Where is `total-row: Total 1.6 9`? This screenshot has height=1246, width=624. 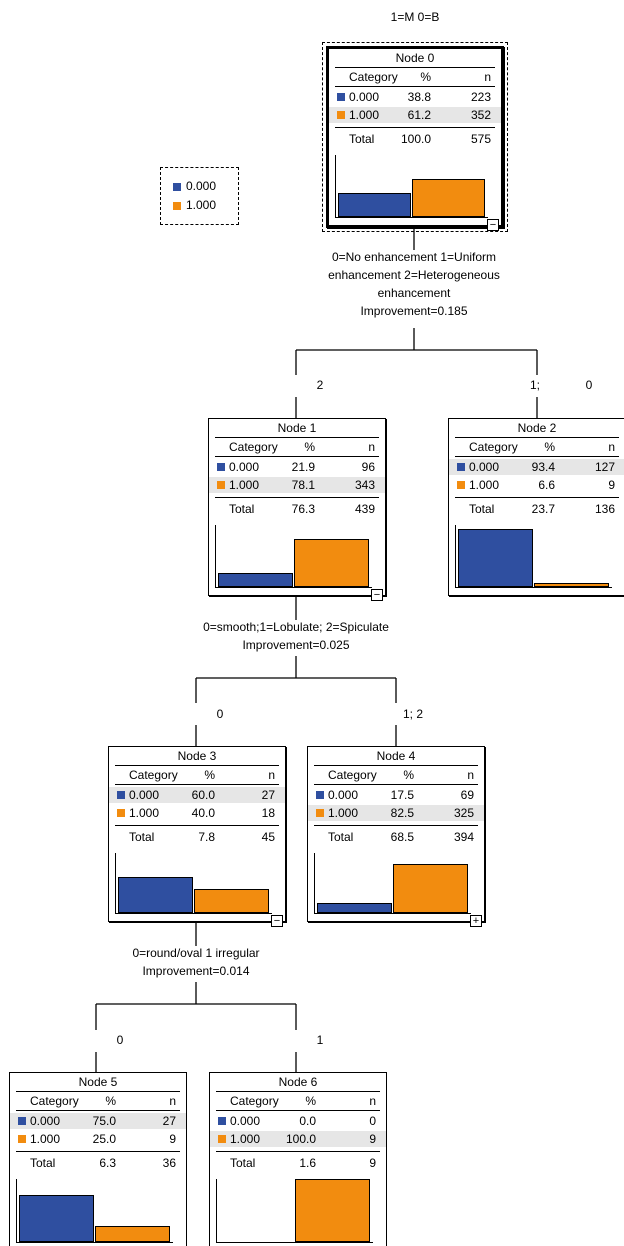 total-row: Total 1.6 9 is located at coordinates (298, 1163).